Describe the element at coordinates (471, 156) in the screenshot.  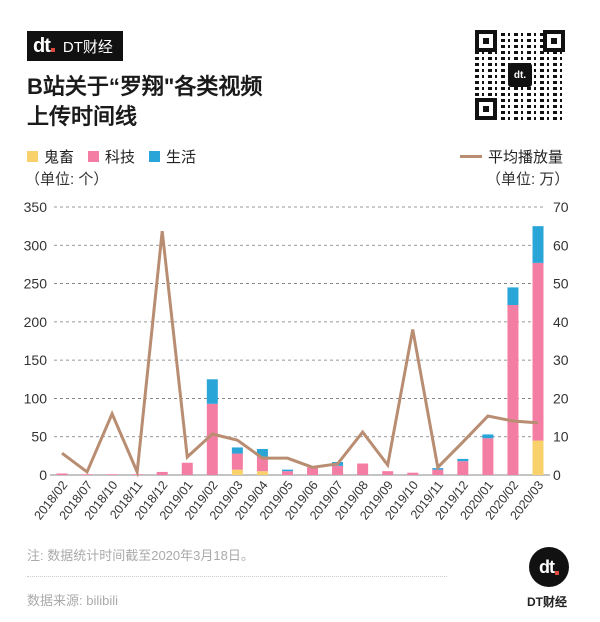
I see `line-swatch-icon` at that location.